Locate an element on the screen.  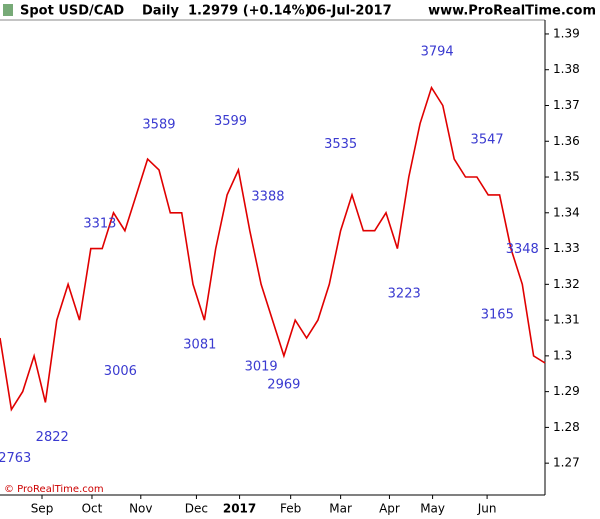
annotation: 3547 is located at coordinates (487, 140).